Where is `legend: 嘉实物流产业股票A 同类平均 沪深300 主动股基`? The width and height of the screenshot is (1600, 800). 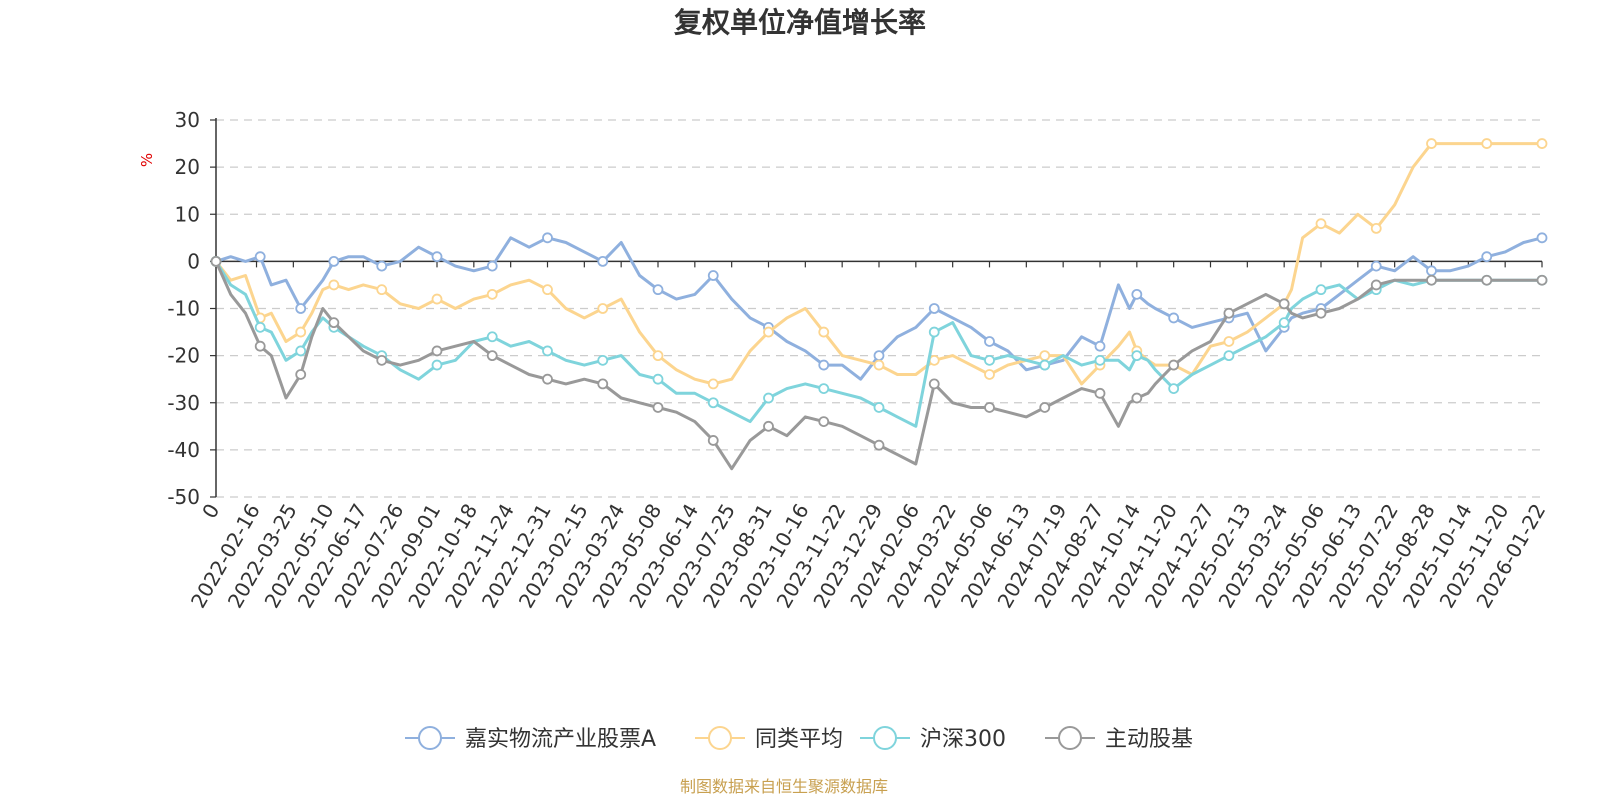 legend: 嘉实物流产业股票A 同类平均 沪深300 主动股基 is located at coordinates (799, 739).